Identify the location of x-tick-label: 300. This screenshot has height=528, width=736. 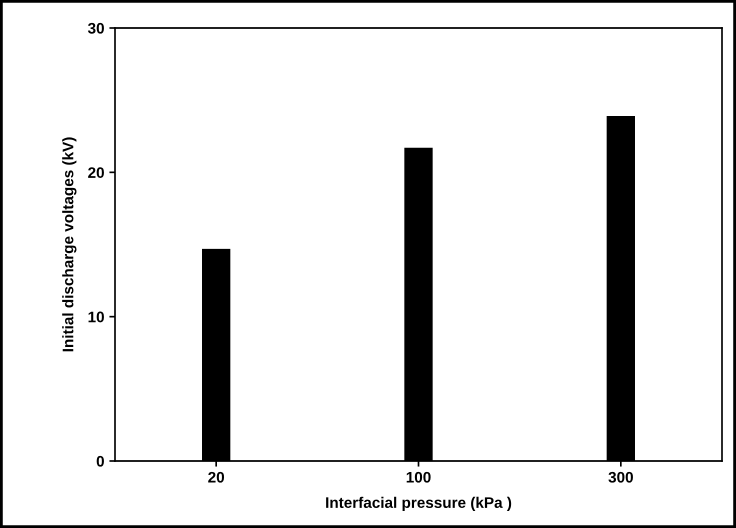
(620, 477).